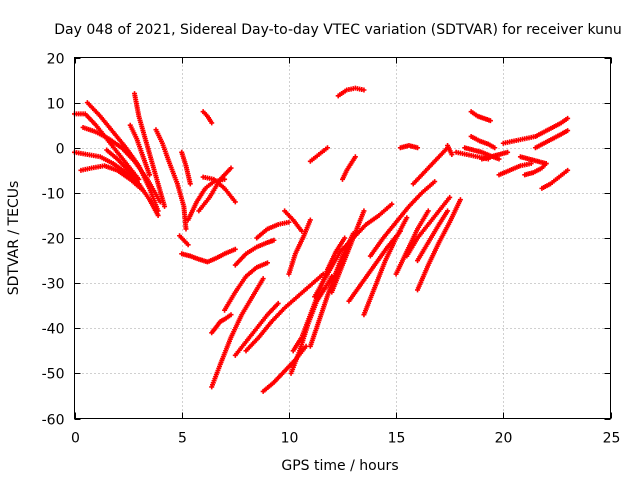 The width and height of the screenshot is (640, 480). Describe the element at coordinates (56, 60) in the screenshot. I see `y-tick-label: 20` at that location.